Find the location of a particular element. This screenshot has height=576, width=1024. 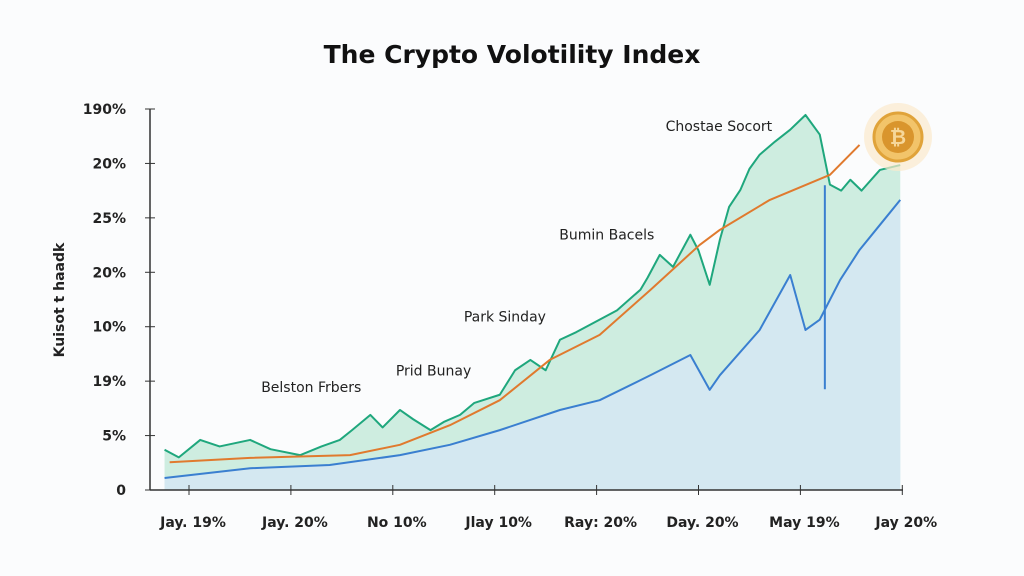

y-tick-label: 0 is located at coordinates (121, 491).